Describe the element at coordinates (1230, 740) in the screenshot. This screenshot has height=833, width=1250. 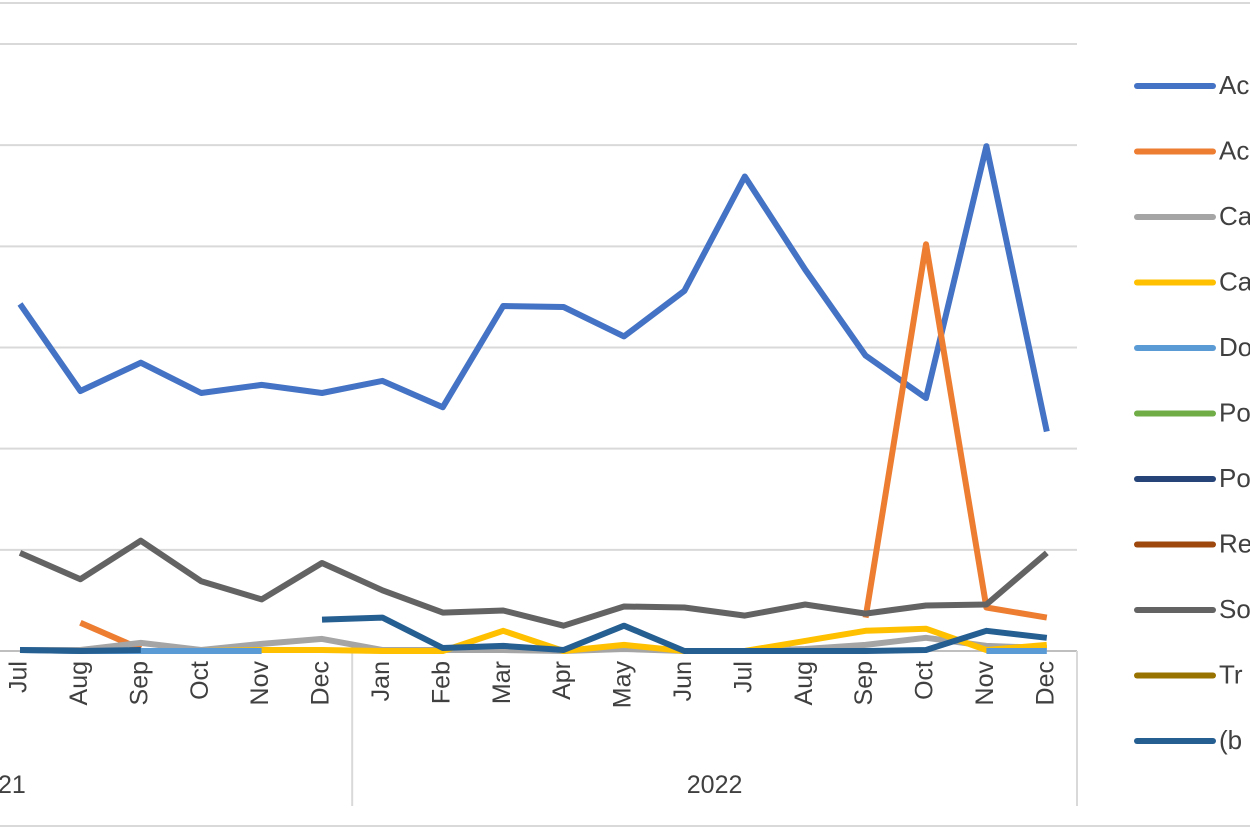
I see `legend-label: (b` at that location.